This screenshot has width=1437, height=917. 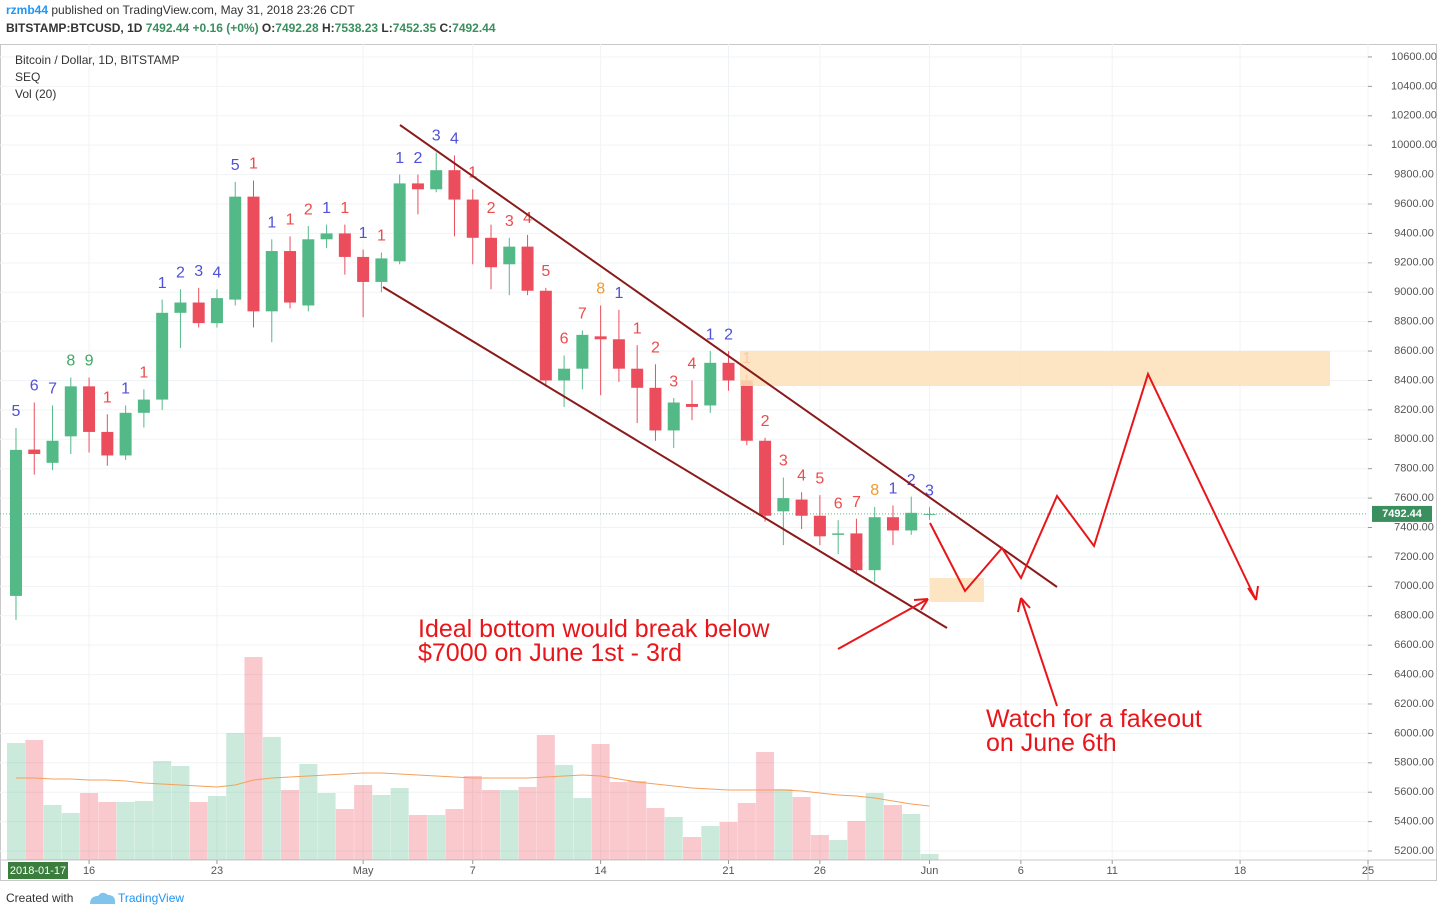 I want to click on y-tick-label: 7000.00, so click(x=1414, y=586).